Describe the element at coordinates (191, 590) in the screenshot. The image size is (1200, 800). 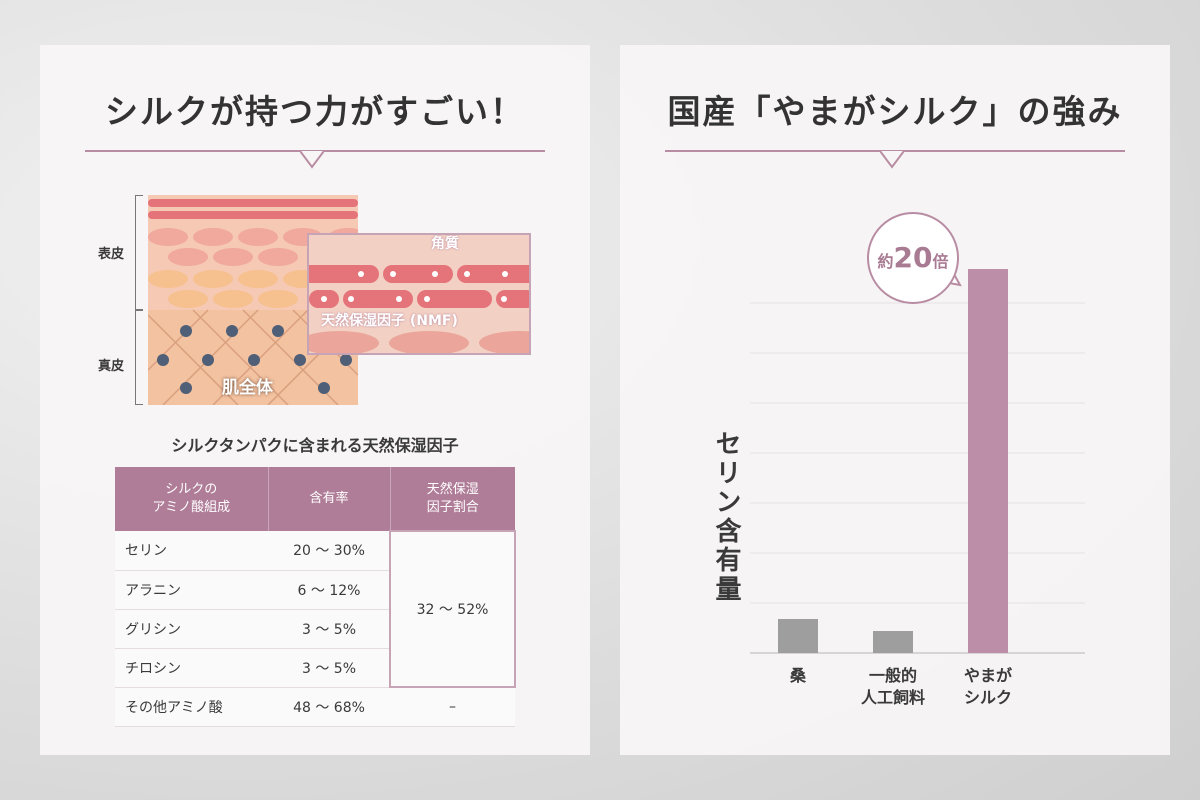
I see `amino-name: アラニン` at that location.